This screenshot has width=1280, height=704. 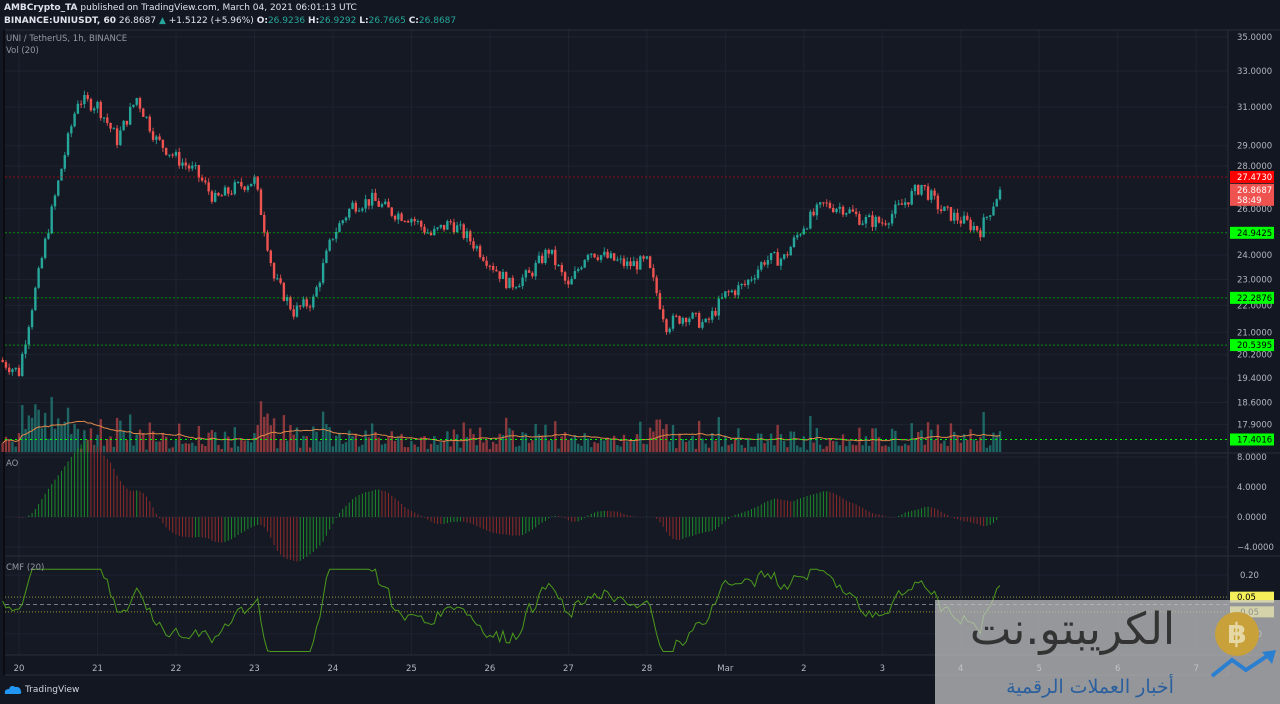 What do you see at coordinates (41, 689) in the screenshot?
I see `tradingview-logo: TradingView` at bounding box center [41, 689].